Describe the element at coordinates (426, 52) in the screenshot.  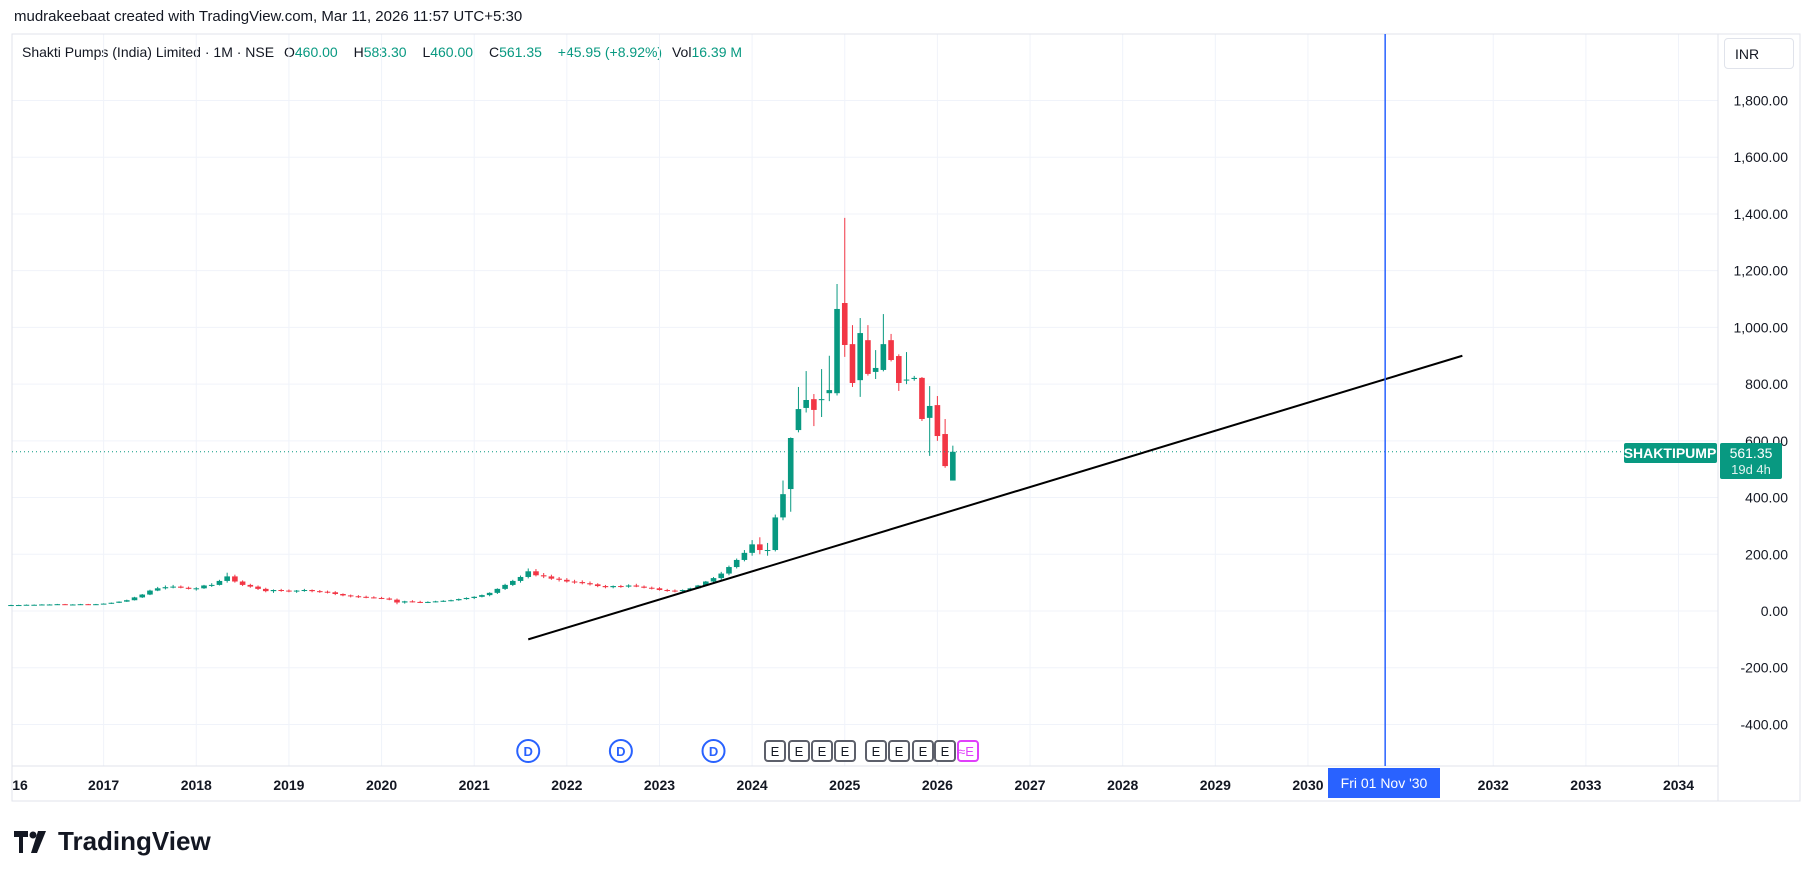
I see `low-label: L` at that location.